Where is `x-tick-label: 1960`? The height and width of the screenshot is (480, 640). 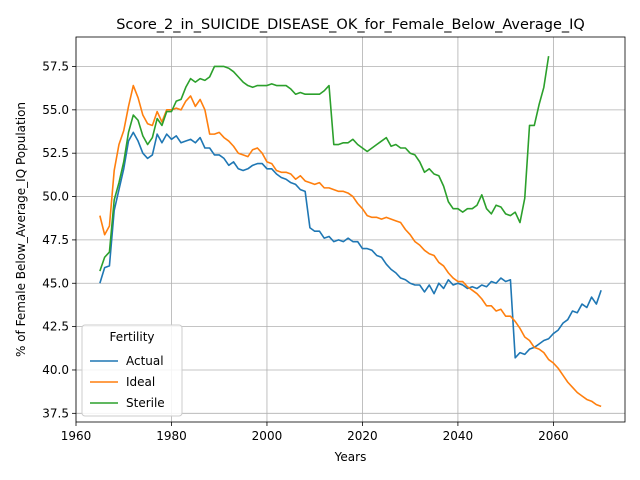
x-tick-label: 1960 is located at coordinates (76, 436).